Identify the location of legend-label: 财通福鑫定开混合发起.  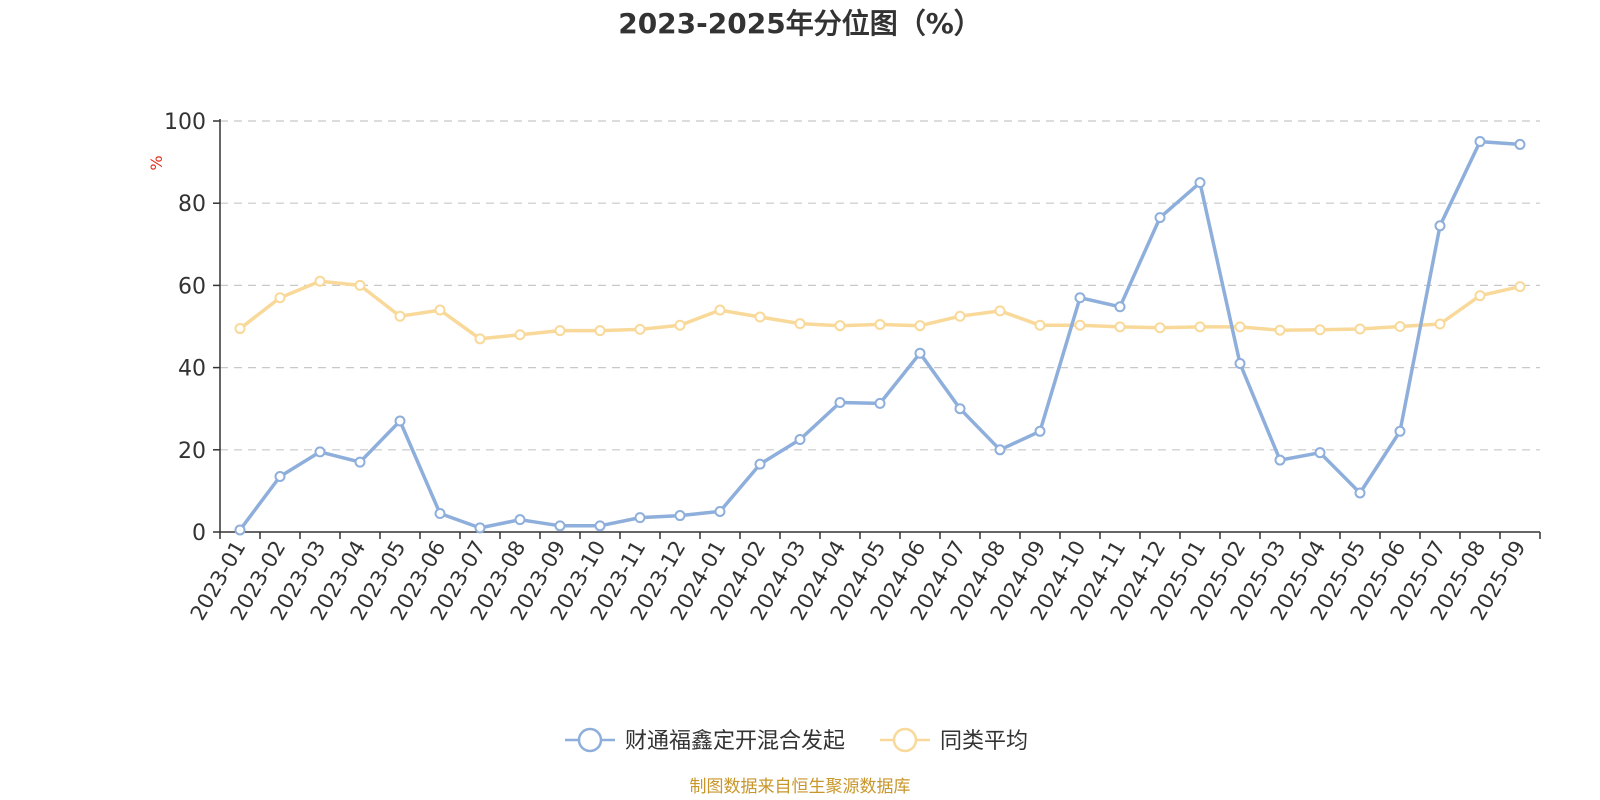
(735, 741).